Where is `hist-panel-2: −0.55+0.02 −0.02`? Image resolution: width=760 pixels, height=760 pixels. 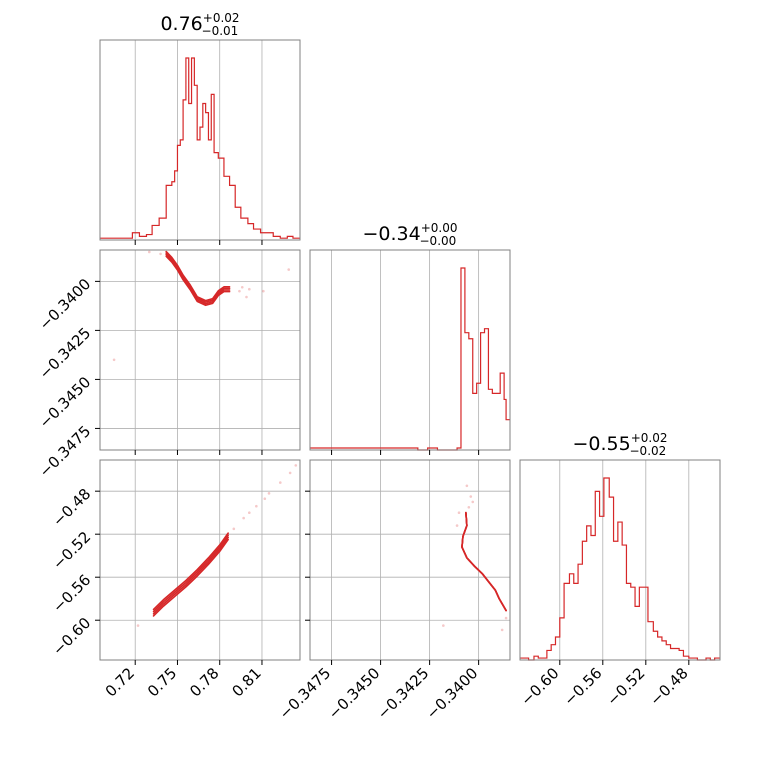 hist-panel-2: −0.55+0.02 −0.02 is located at coordinates (620, 546).